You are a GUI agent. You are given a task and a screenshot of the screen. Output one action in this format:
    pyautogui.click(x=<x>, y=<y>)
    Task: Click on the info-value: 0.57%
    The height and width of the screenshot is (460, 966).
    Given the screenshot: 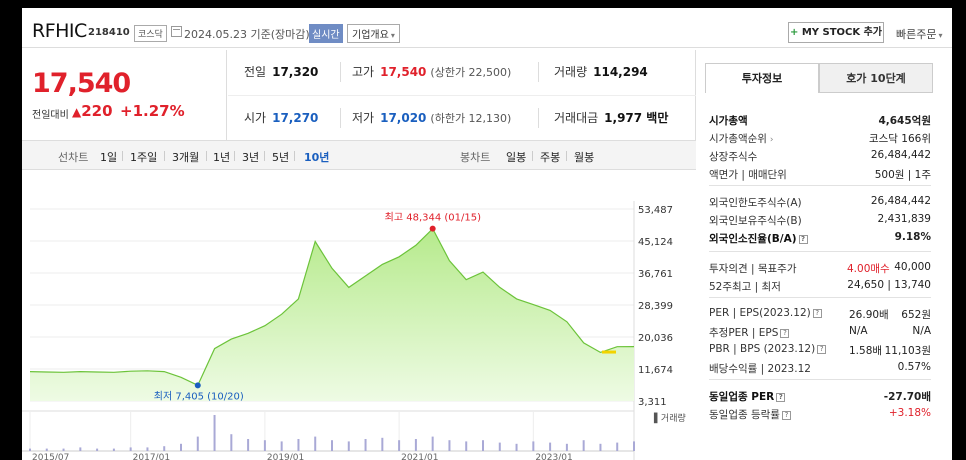 What is the action you would take?
    pyautogui.click(x=914, y=367)
    